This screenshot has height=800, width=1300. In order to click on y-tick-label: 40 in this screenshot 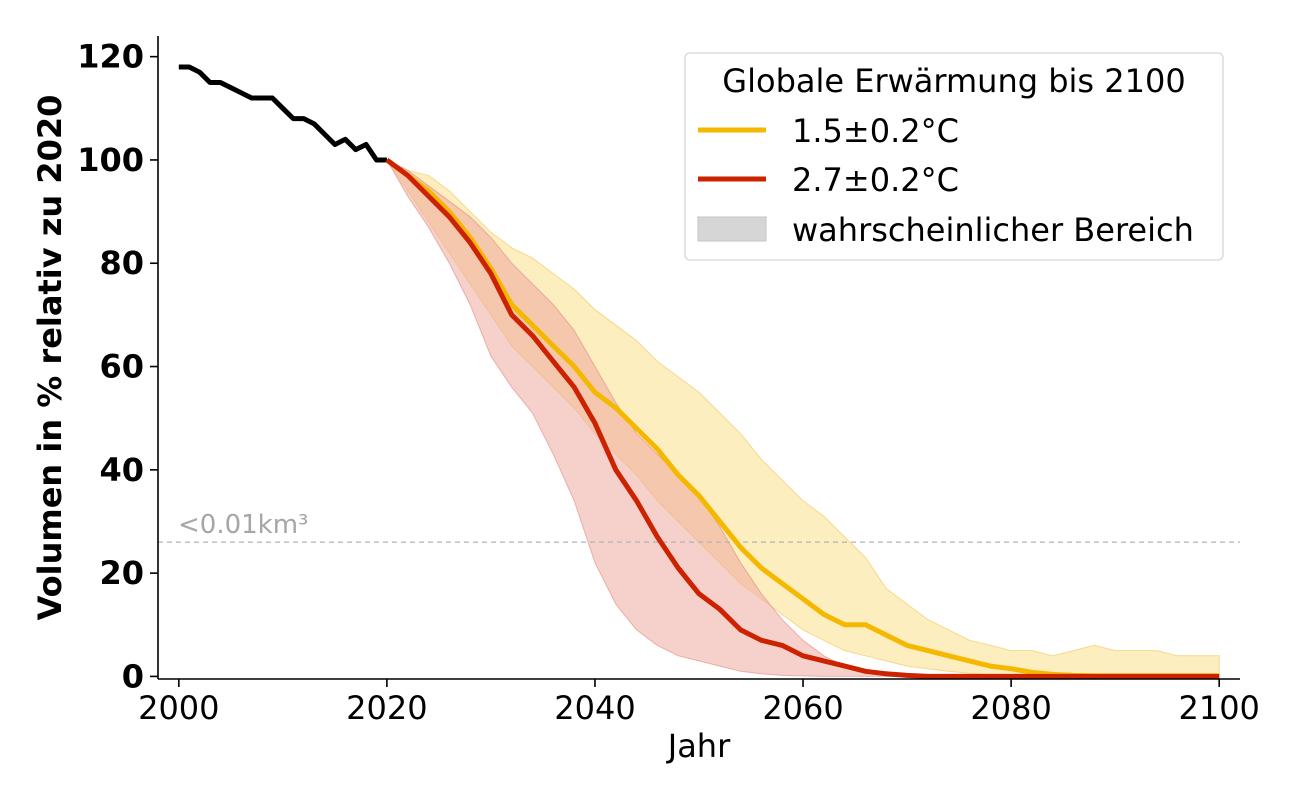, I will do `click(121, 470)`.